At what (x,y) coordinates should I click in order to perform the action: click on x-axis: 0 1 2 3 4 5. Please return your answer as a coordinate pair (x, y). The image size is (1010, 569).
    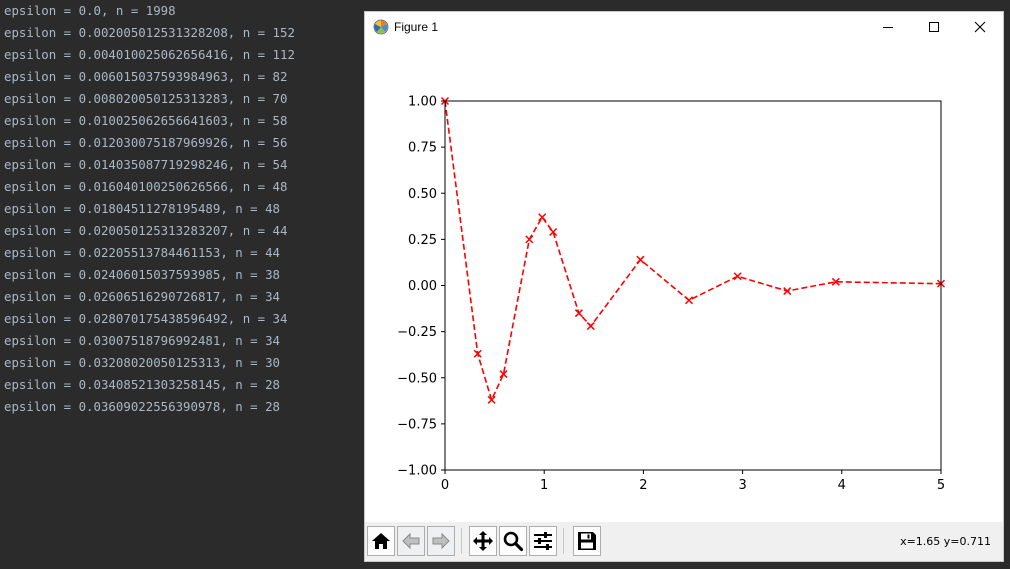
    Looking at the image, I should click on (693, 481).